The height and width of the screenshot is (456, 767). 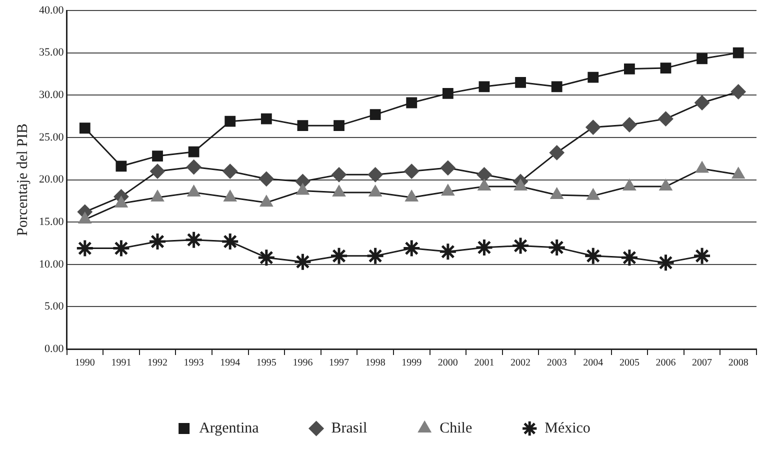 What do you see at coordinates (738, 363) in the screenshot?
I see `x-tick-label: 2008` at bounding box center [738, 363].